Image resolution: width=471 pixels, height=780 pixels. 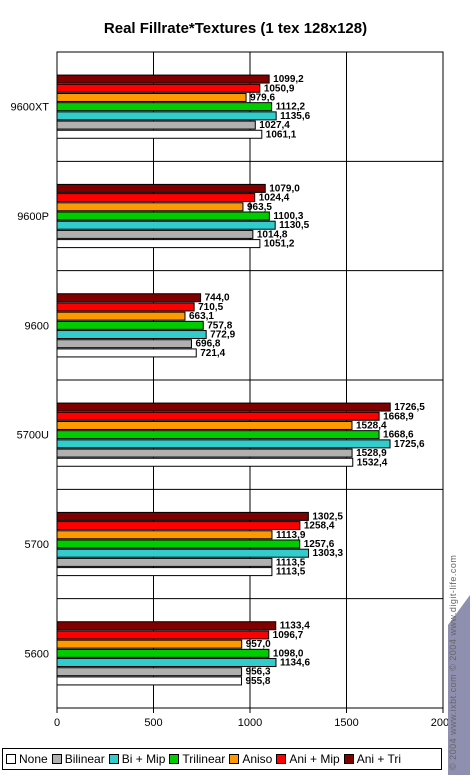 I want to click on data-label: 1726,5, so click(x=409, y=407).